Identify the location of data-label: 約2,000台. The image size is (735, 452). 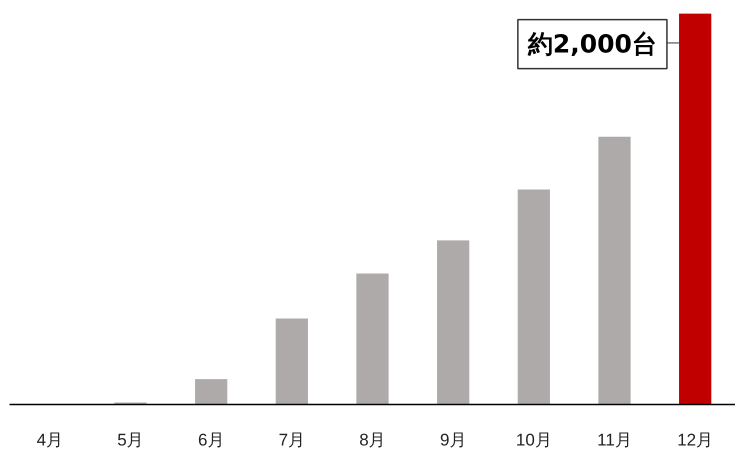
(591, 44).